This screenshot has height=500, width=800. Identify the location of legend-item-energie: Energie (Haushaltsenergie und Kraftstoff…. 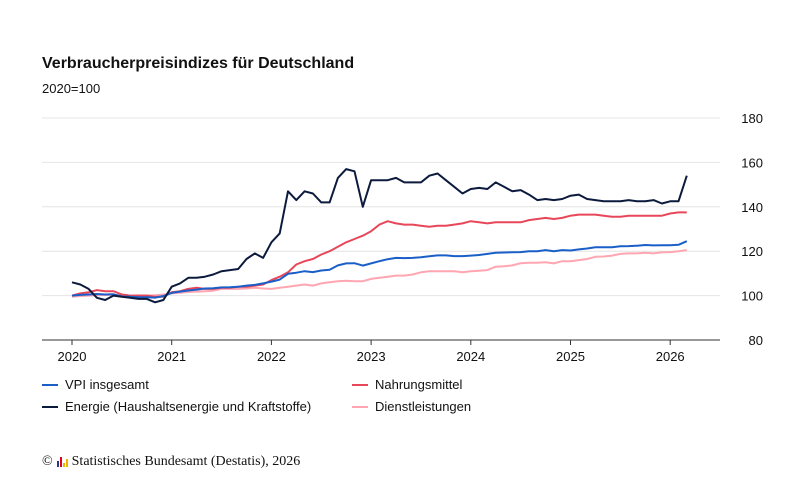
(176, 406).